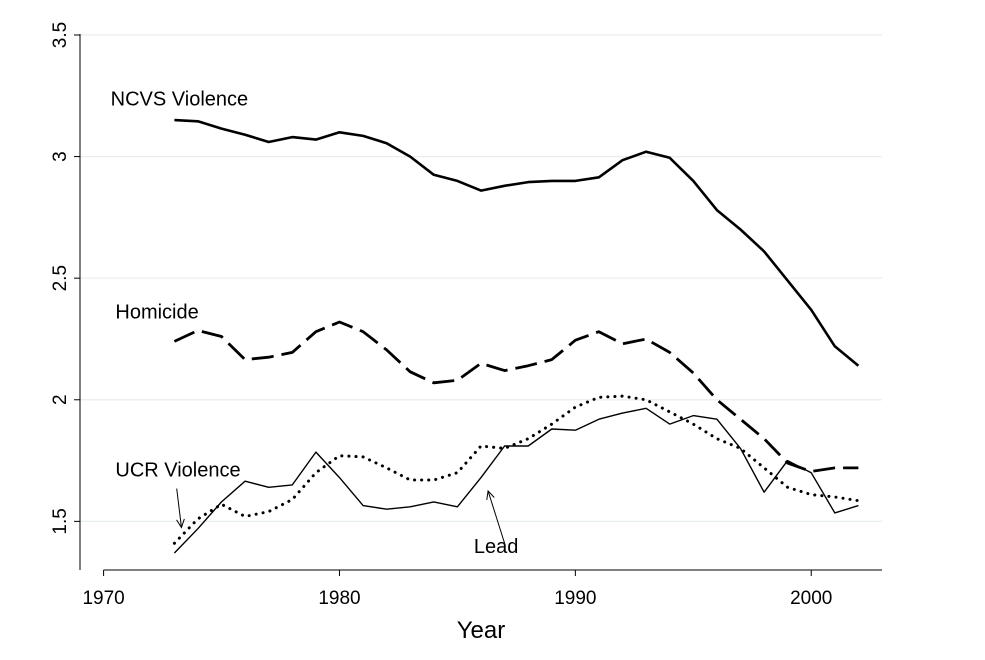 This screenshot has height=660, width=985. What do you see at coordinates (339, 598) in the screenshot?
I see `x-tick-label: 1980` at bounding box center [339, 598].